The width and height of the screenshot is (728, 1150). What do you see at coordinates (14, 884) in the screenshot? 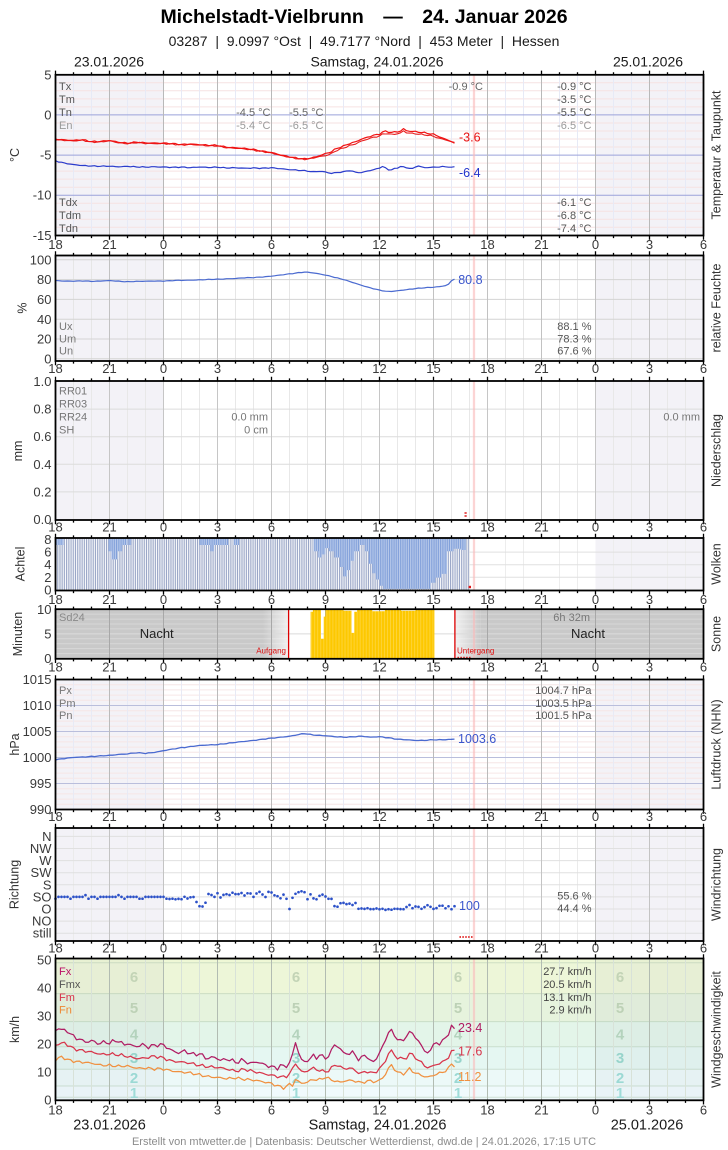
I see `svg-text: Richtung` at bounding box center [14, 884].